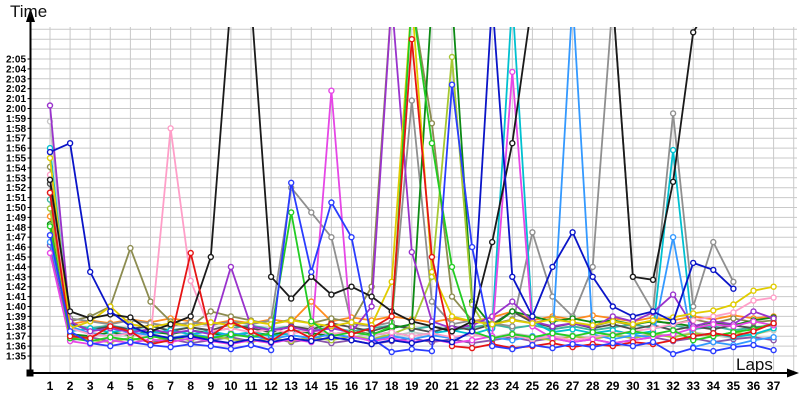 Image resolution: width=800 pixels, height=400 pixels. Describe the element at coordinates (16, 79) in the screenshot. I see `y-tick-label: 2:03` at that location.